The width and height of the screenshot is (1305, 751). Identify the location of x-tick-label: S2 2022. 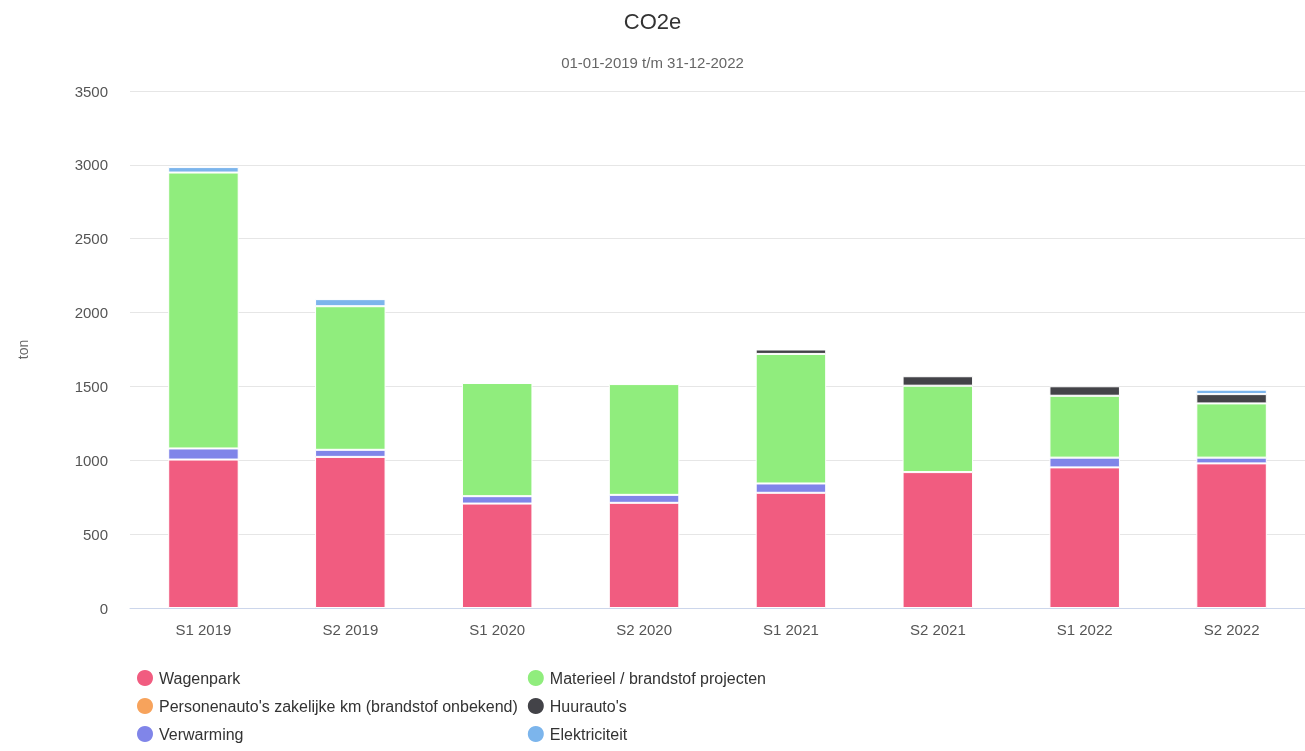
(1231, 629).